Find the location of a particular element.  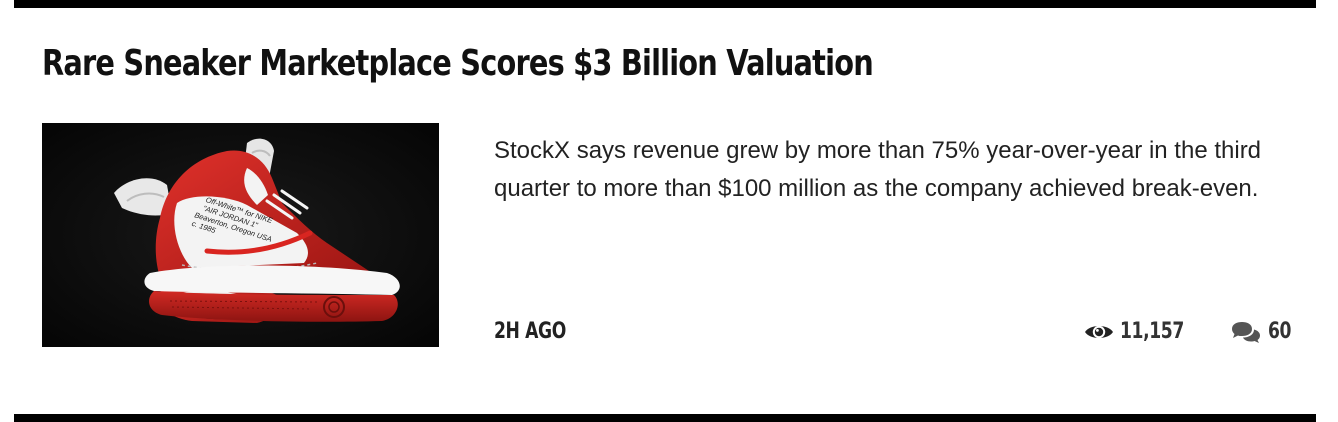

comments-icon is located at coordinates (1246, 332).